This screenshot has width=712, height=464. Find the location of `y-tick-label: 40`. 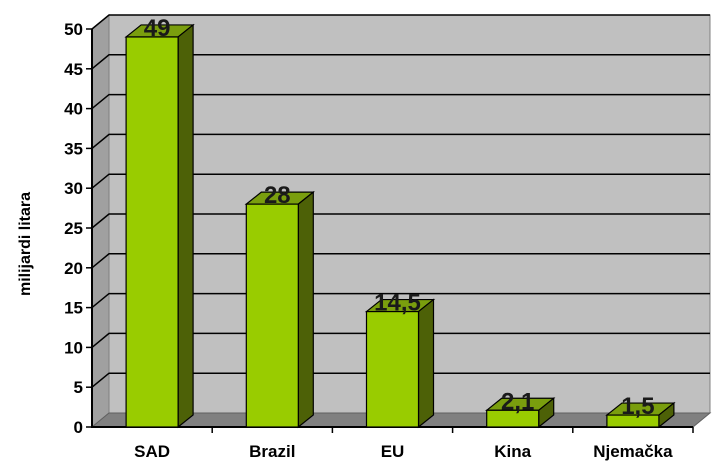

y-tick-label: 40 is located at coordinates (73, 109).